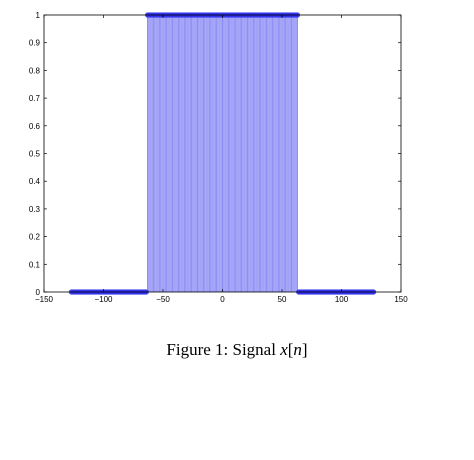  Describe the element at coordinates (35, 98) in the screenshot. I see `y-tick-label: 0.7` at that location.